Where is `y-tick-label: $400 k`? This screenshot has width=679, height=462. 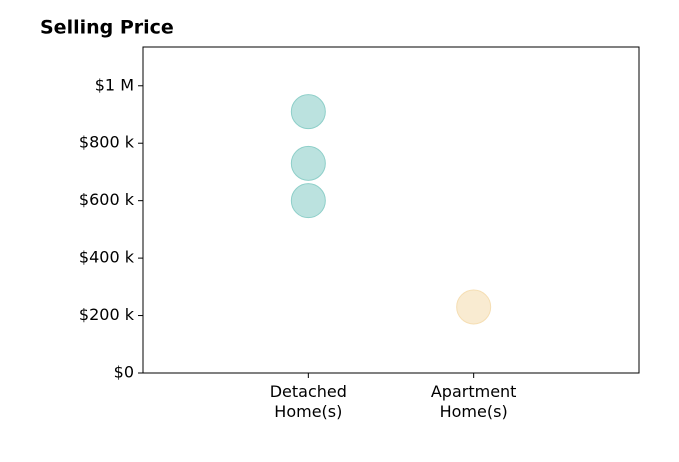
y-tick-label: $400 k is located at coordinates (107, 257).